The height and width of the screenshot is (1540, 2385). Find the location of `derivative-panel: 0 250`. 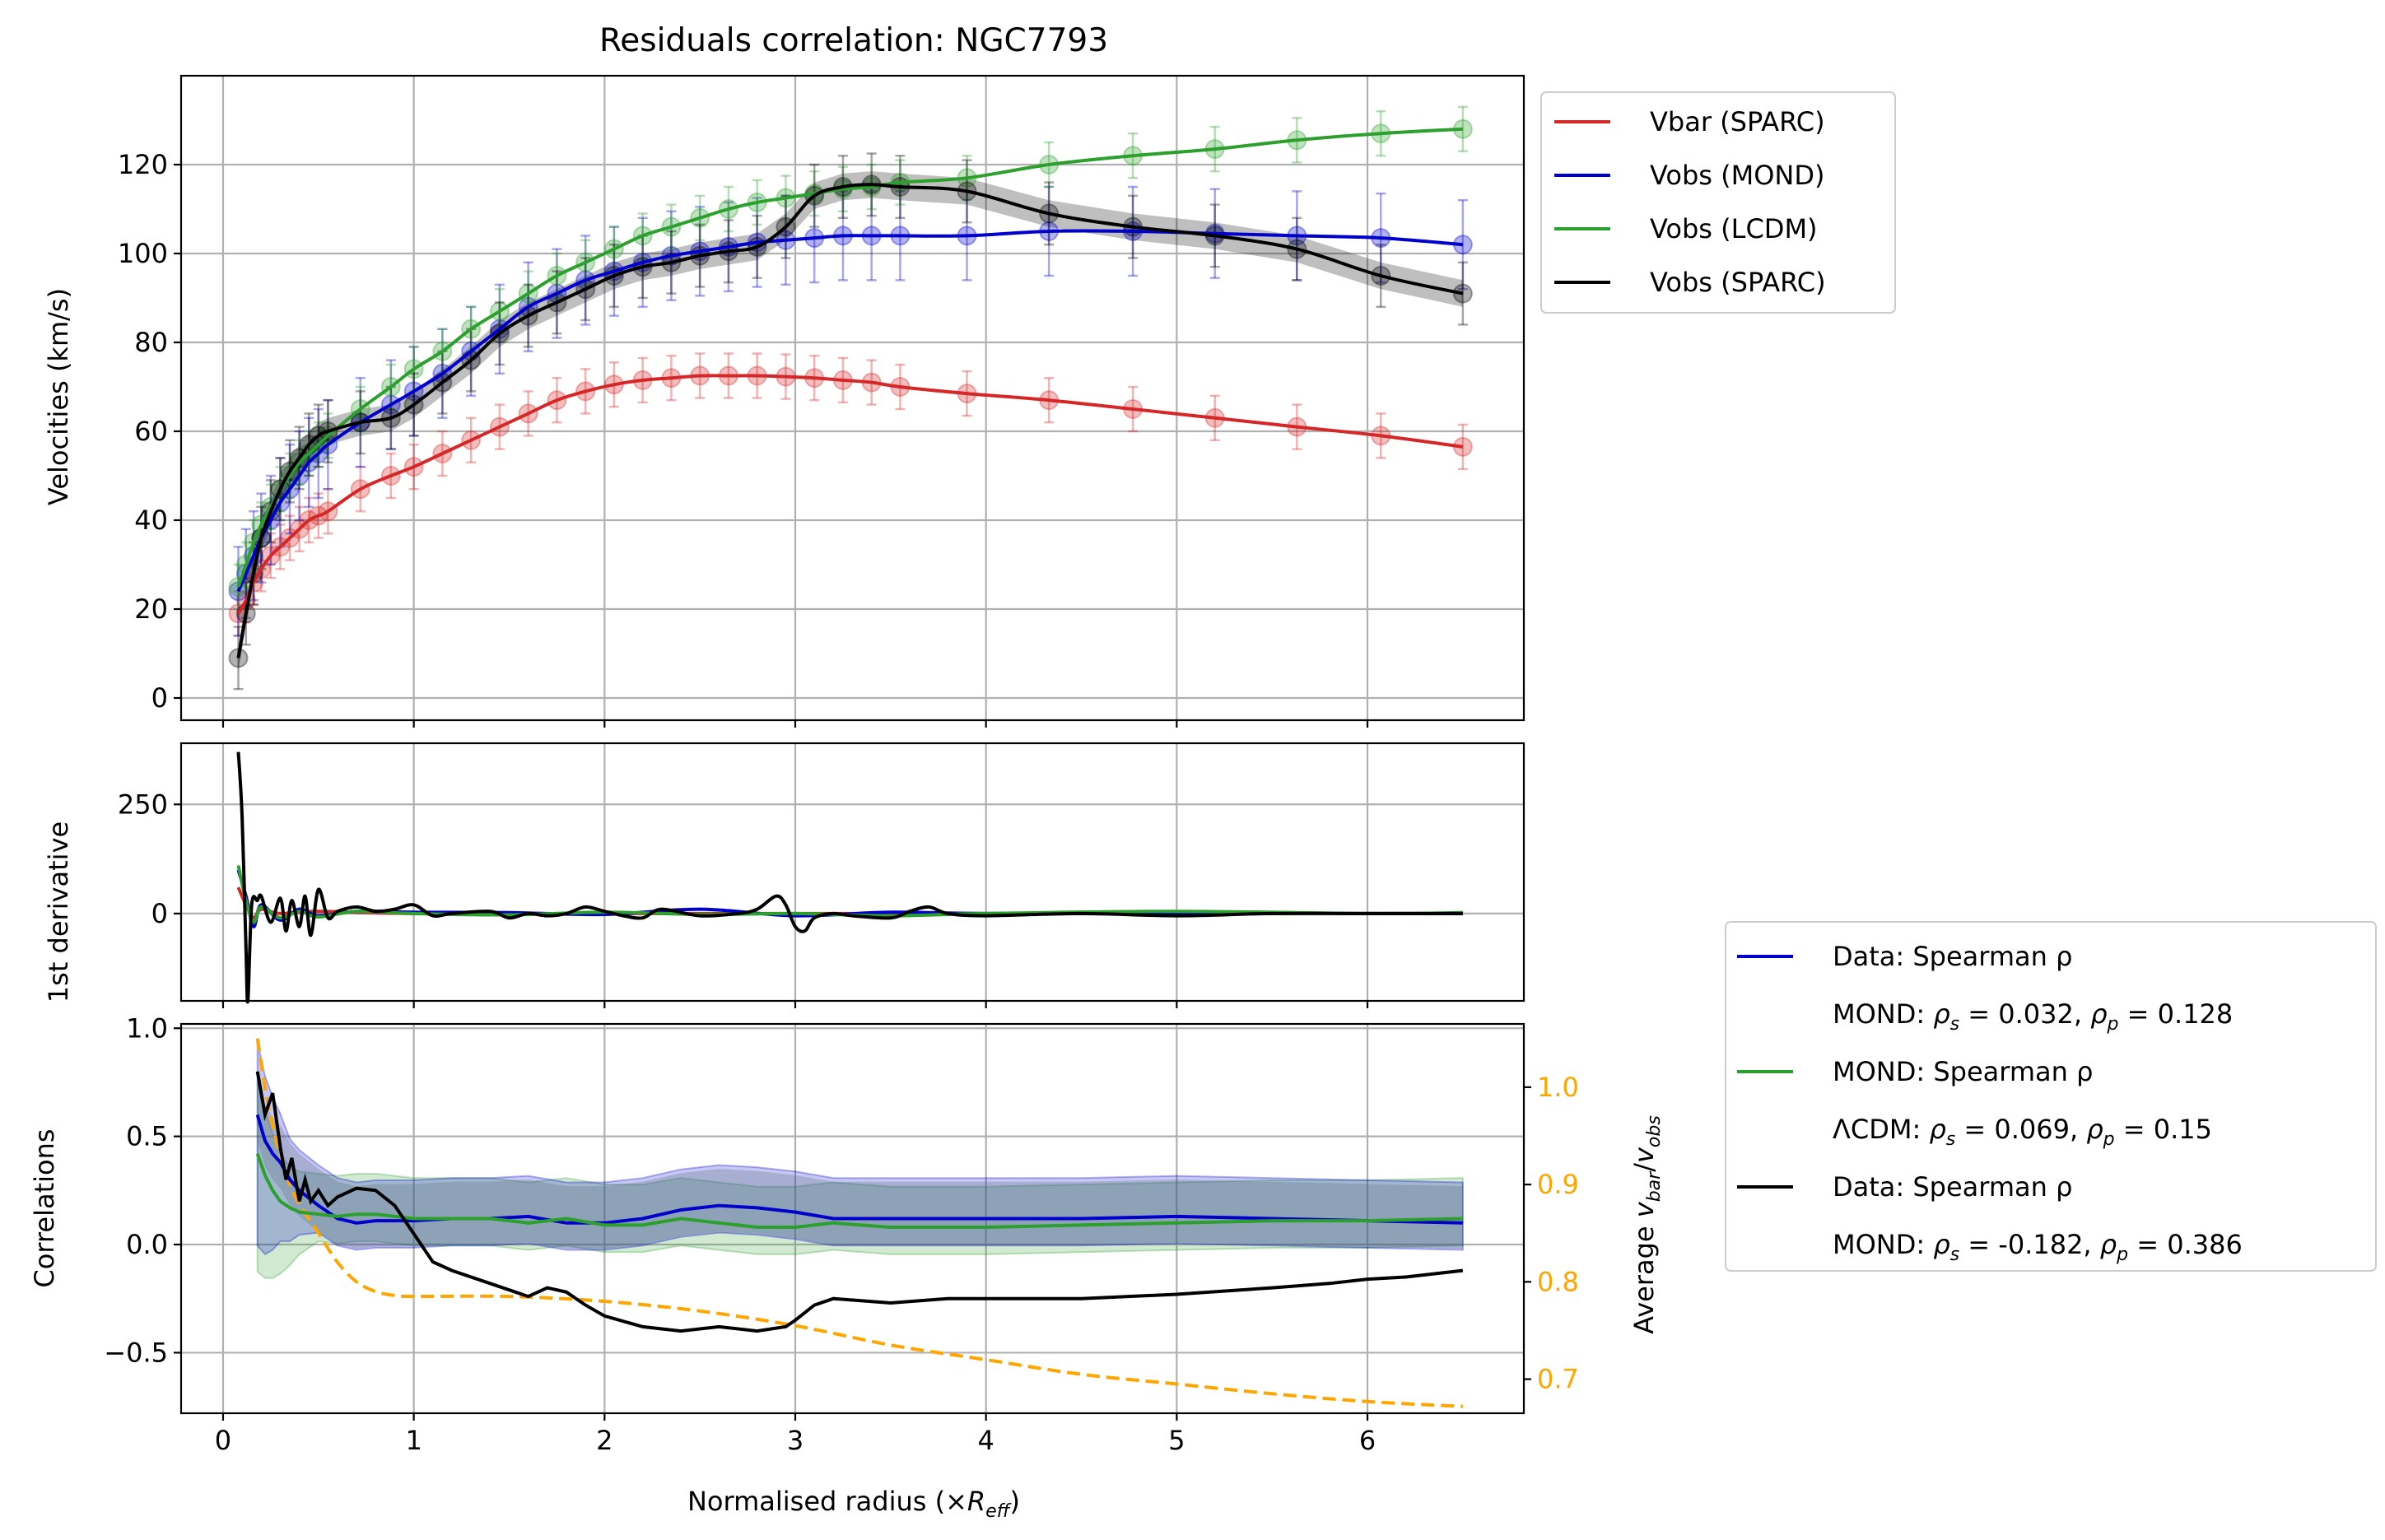

derivative-panel: 0 250 is located at coordinates (822, 875).